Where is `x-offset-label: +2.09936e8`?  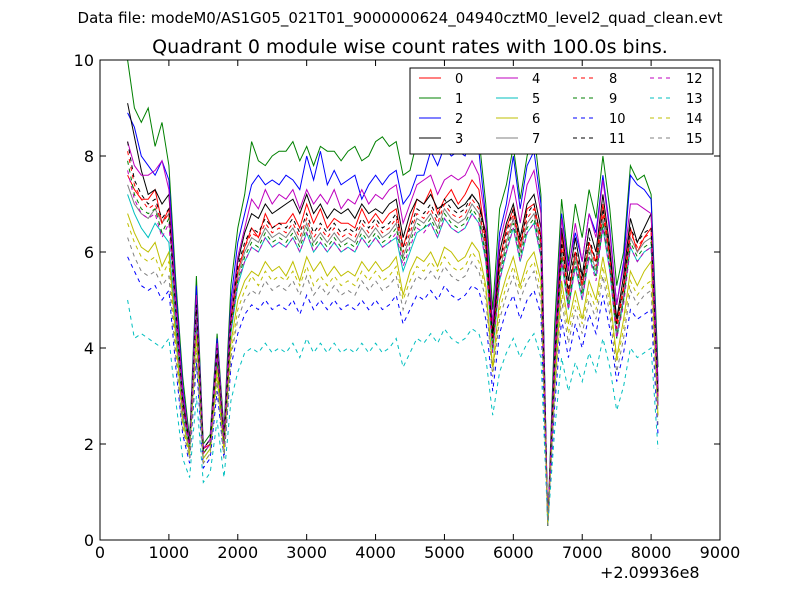 x-offset-label: +2.09936e8 is located at coordinates (650, 572).